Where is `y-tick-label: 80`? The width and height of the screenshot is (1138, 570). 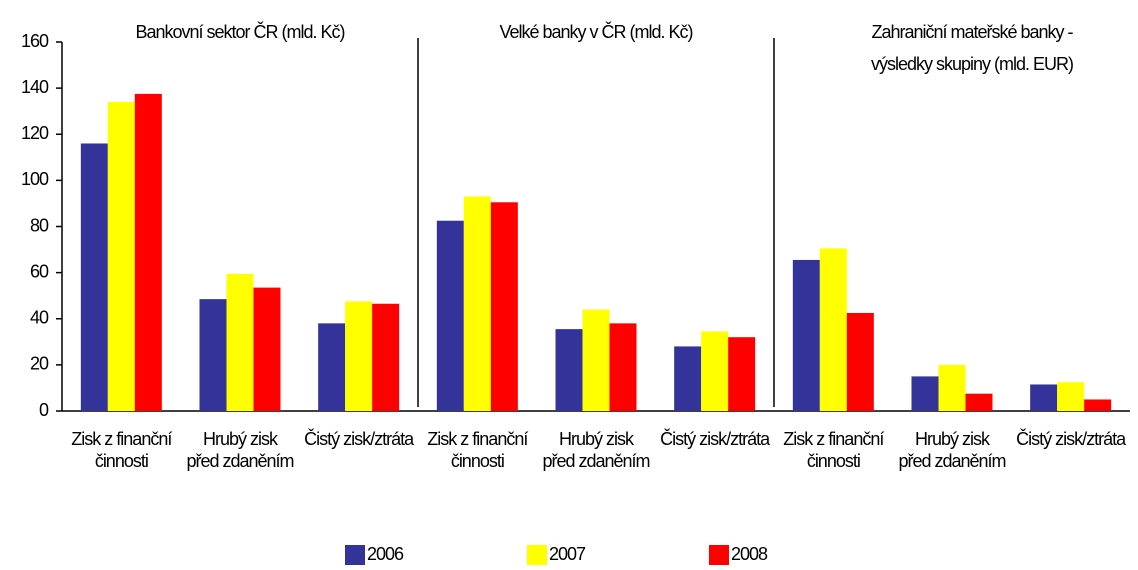
y-tick-label: 80 is located at coordinates (39, 225).